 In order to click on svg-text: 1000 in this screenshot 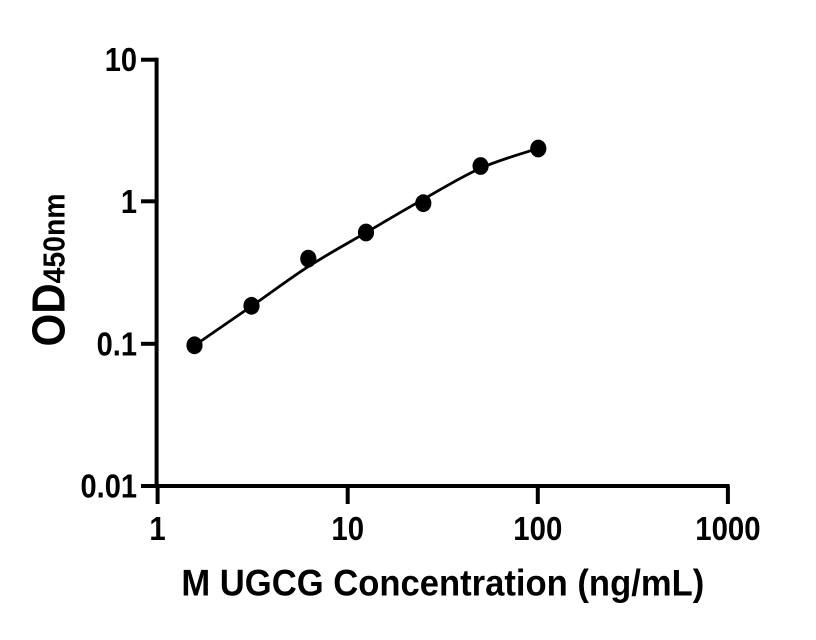, I will do `click(727, 528)`.